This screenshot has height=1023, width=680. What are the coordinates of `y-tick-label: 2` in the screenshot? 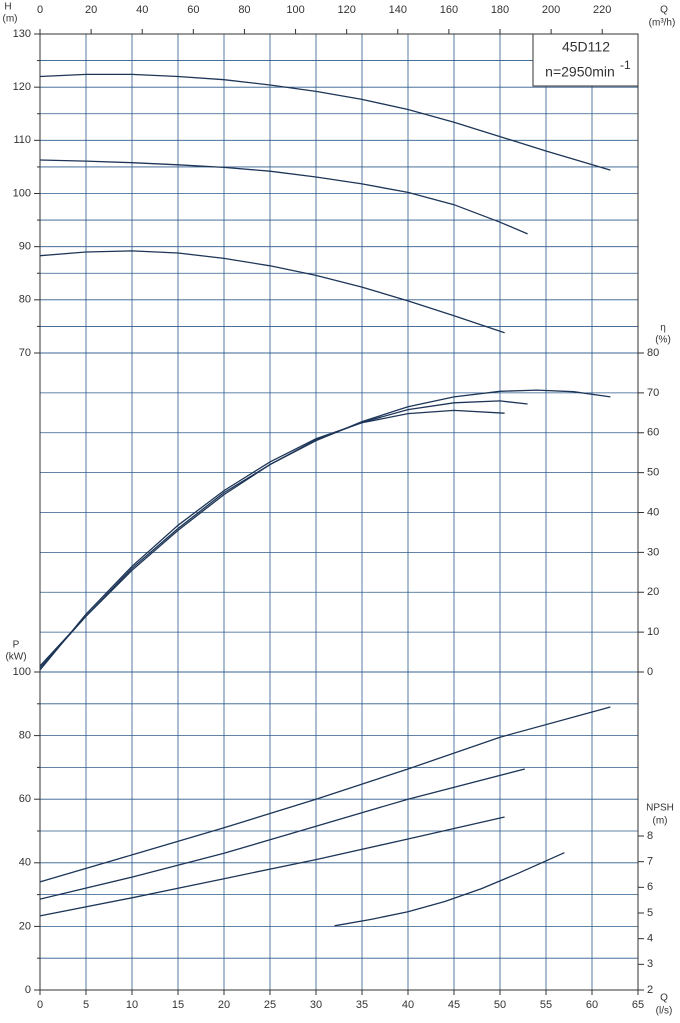 It's located at (650, 990).